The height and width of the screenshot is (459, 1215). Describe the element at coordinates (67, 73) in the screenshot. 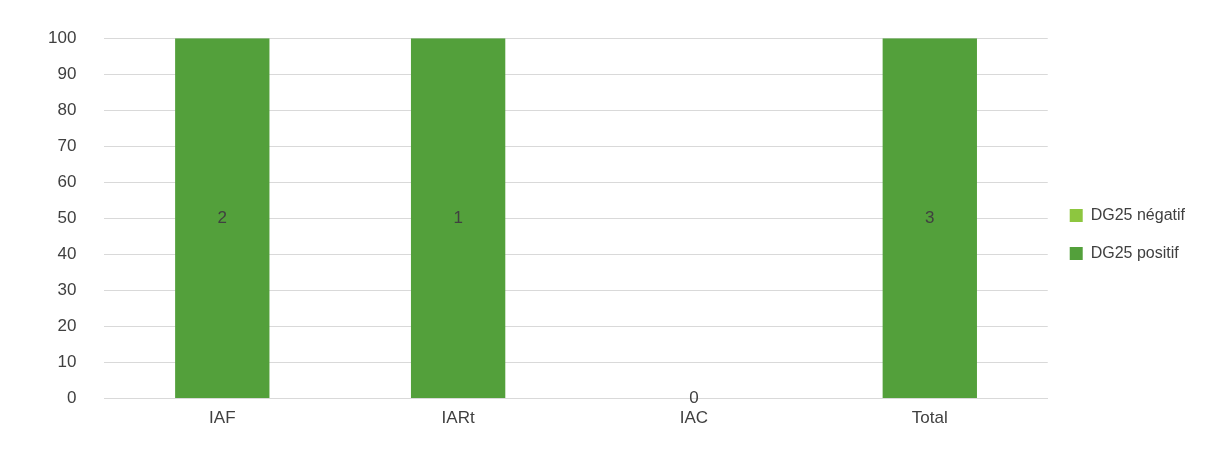

I see `y-tick-label: 90` at that location.